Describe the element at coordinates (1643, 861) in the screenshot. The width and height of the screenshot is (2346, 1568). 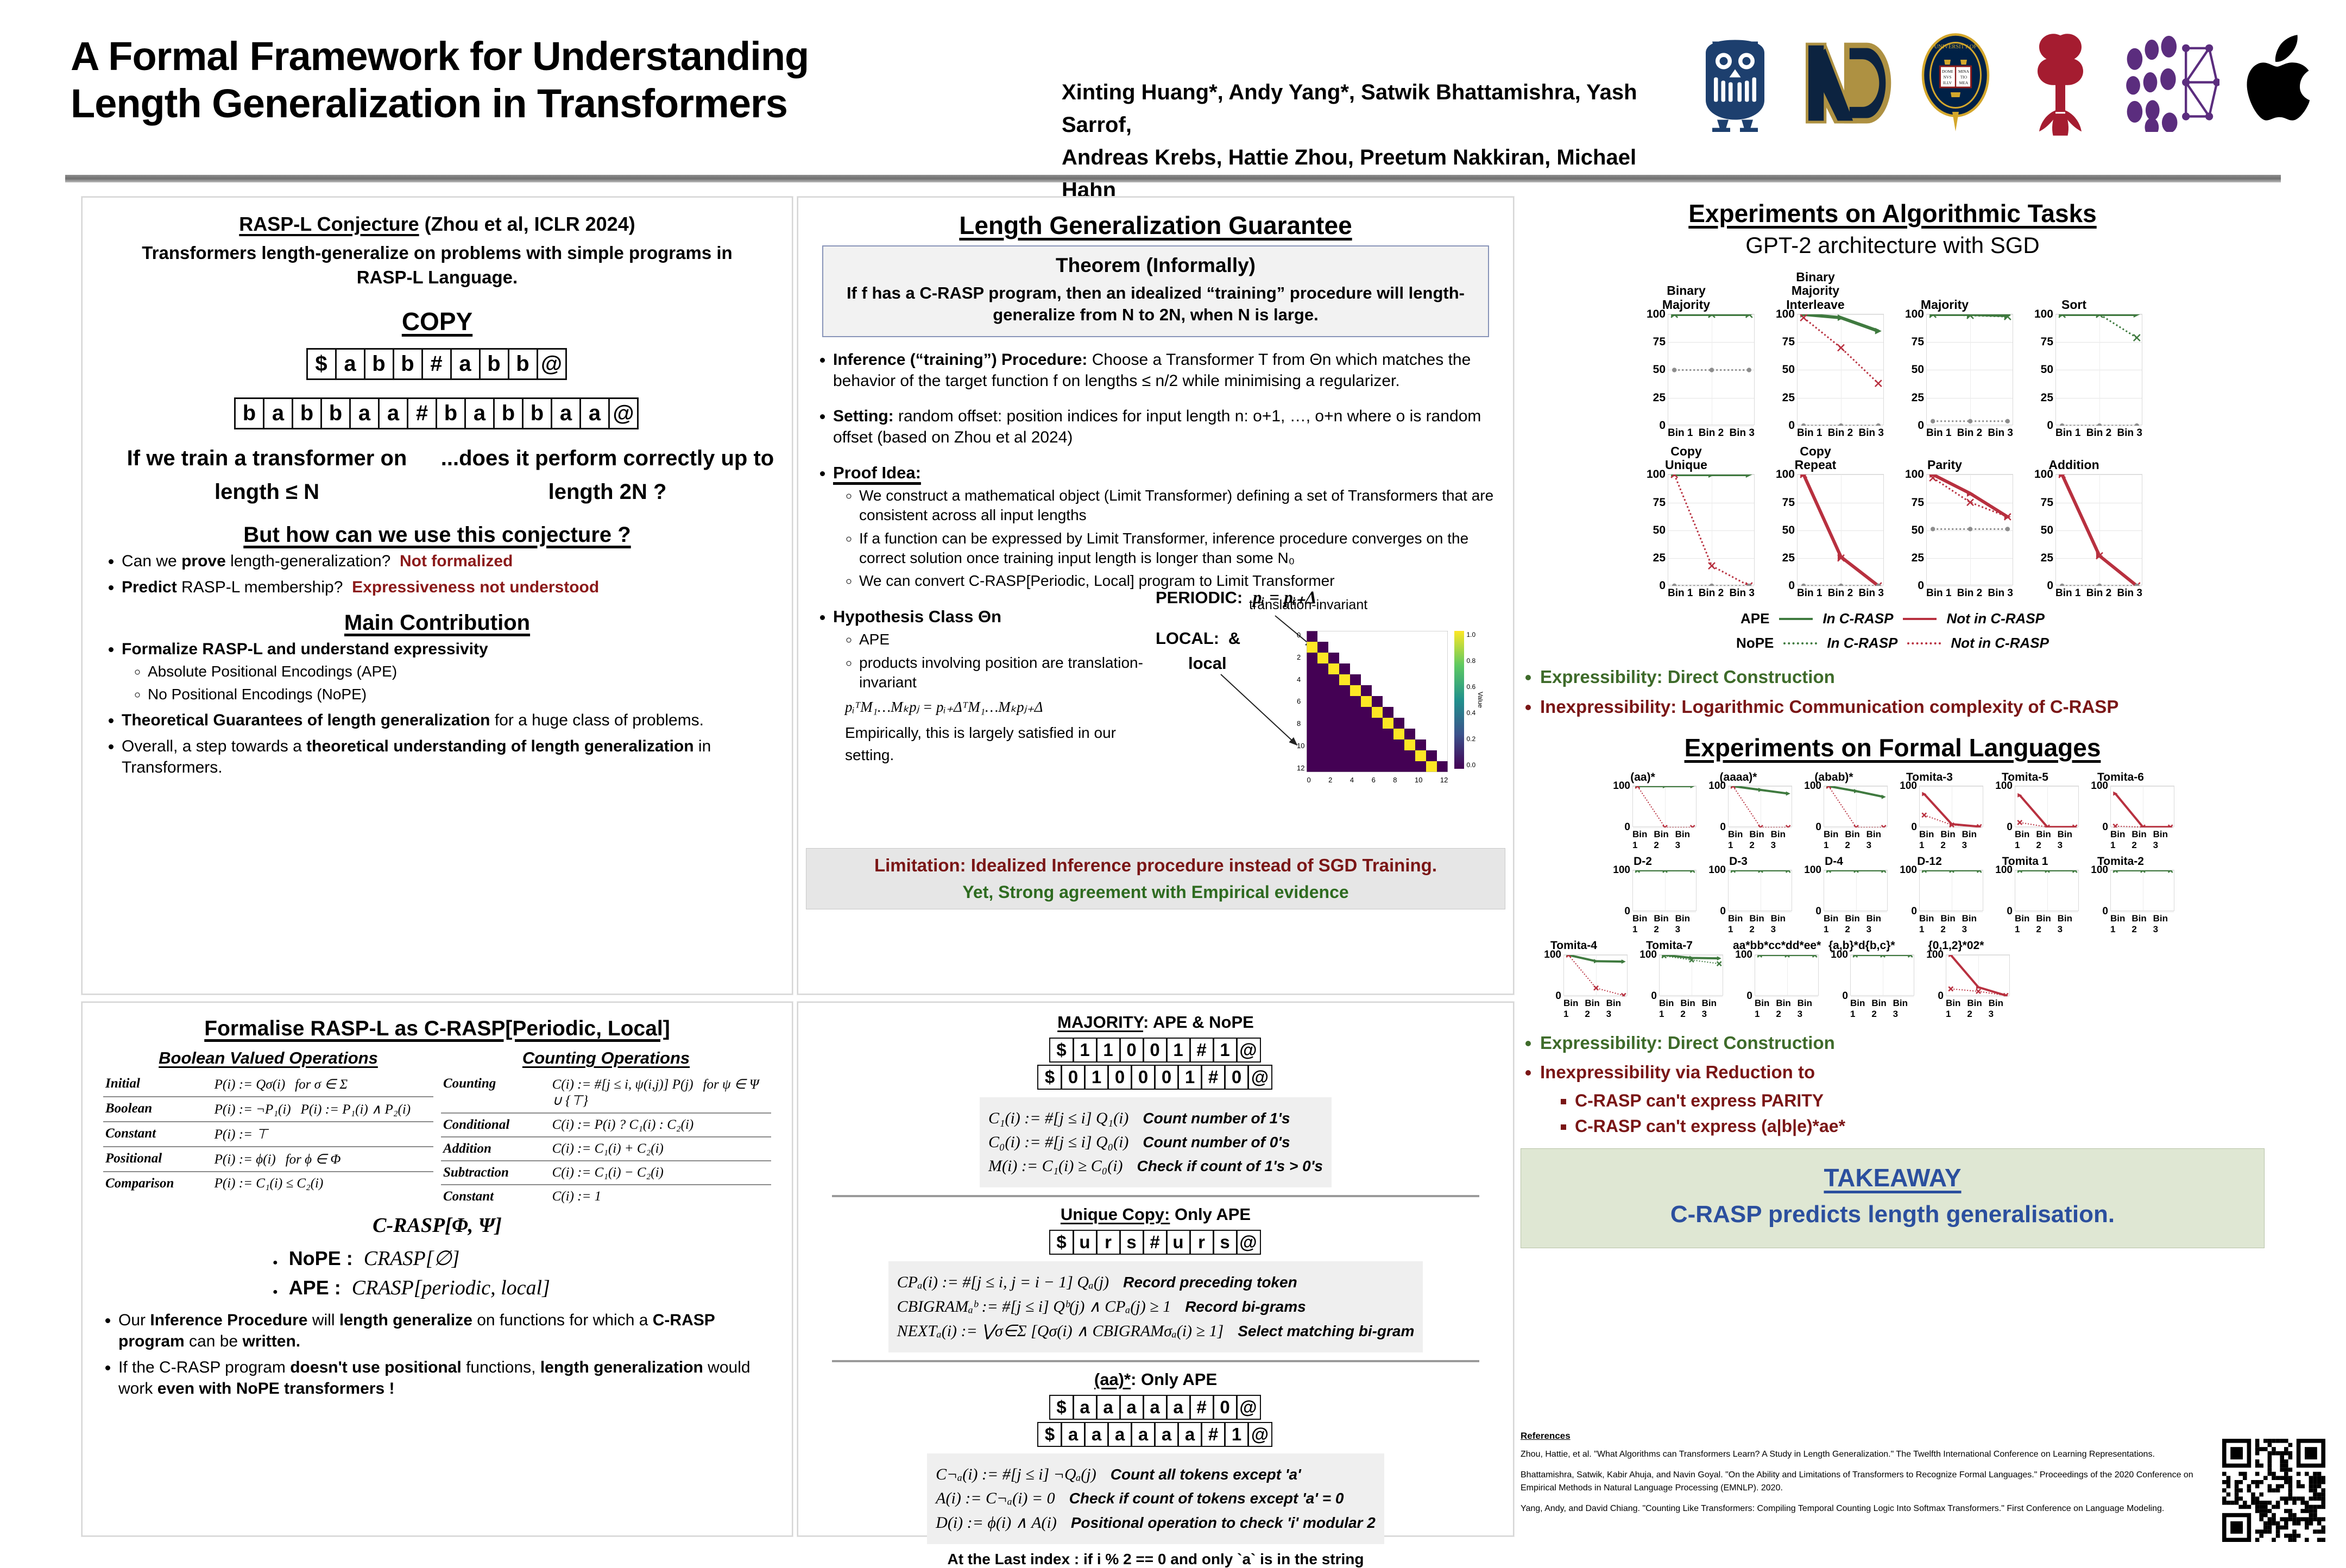
I see `chart-title: D-2` at that location.